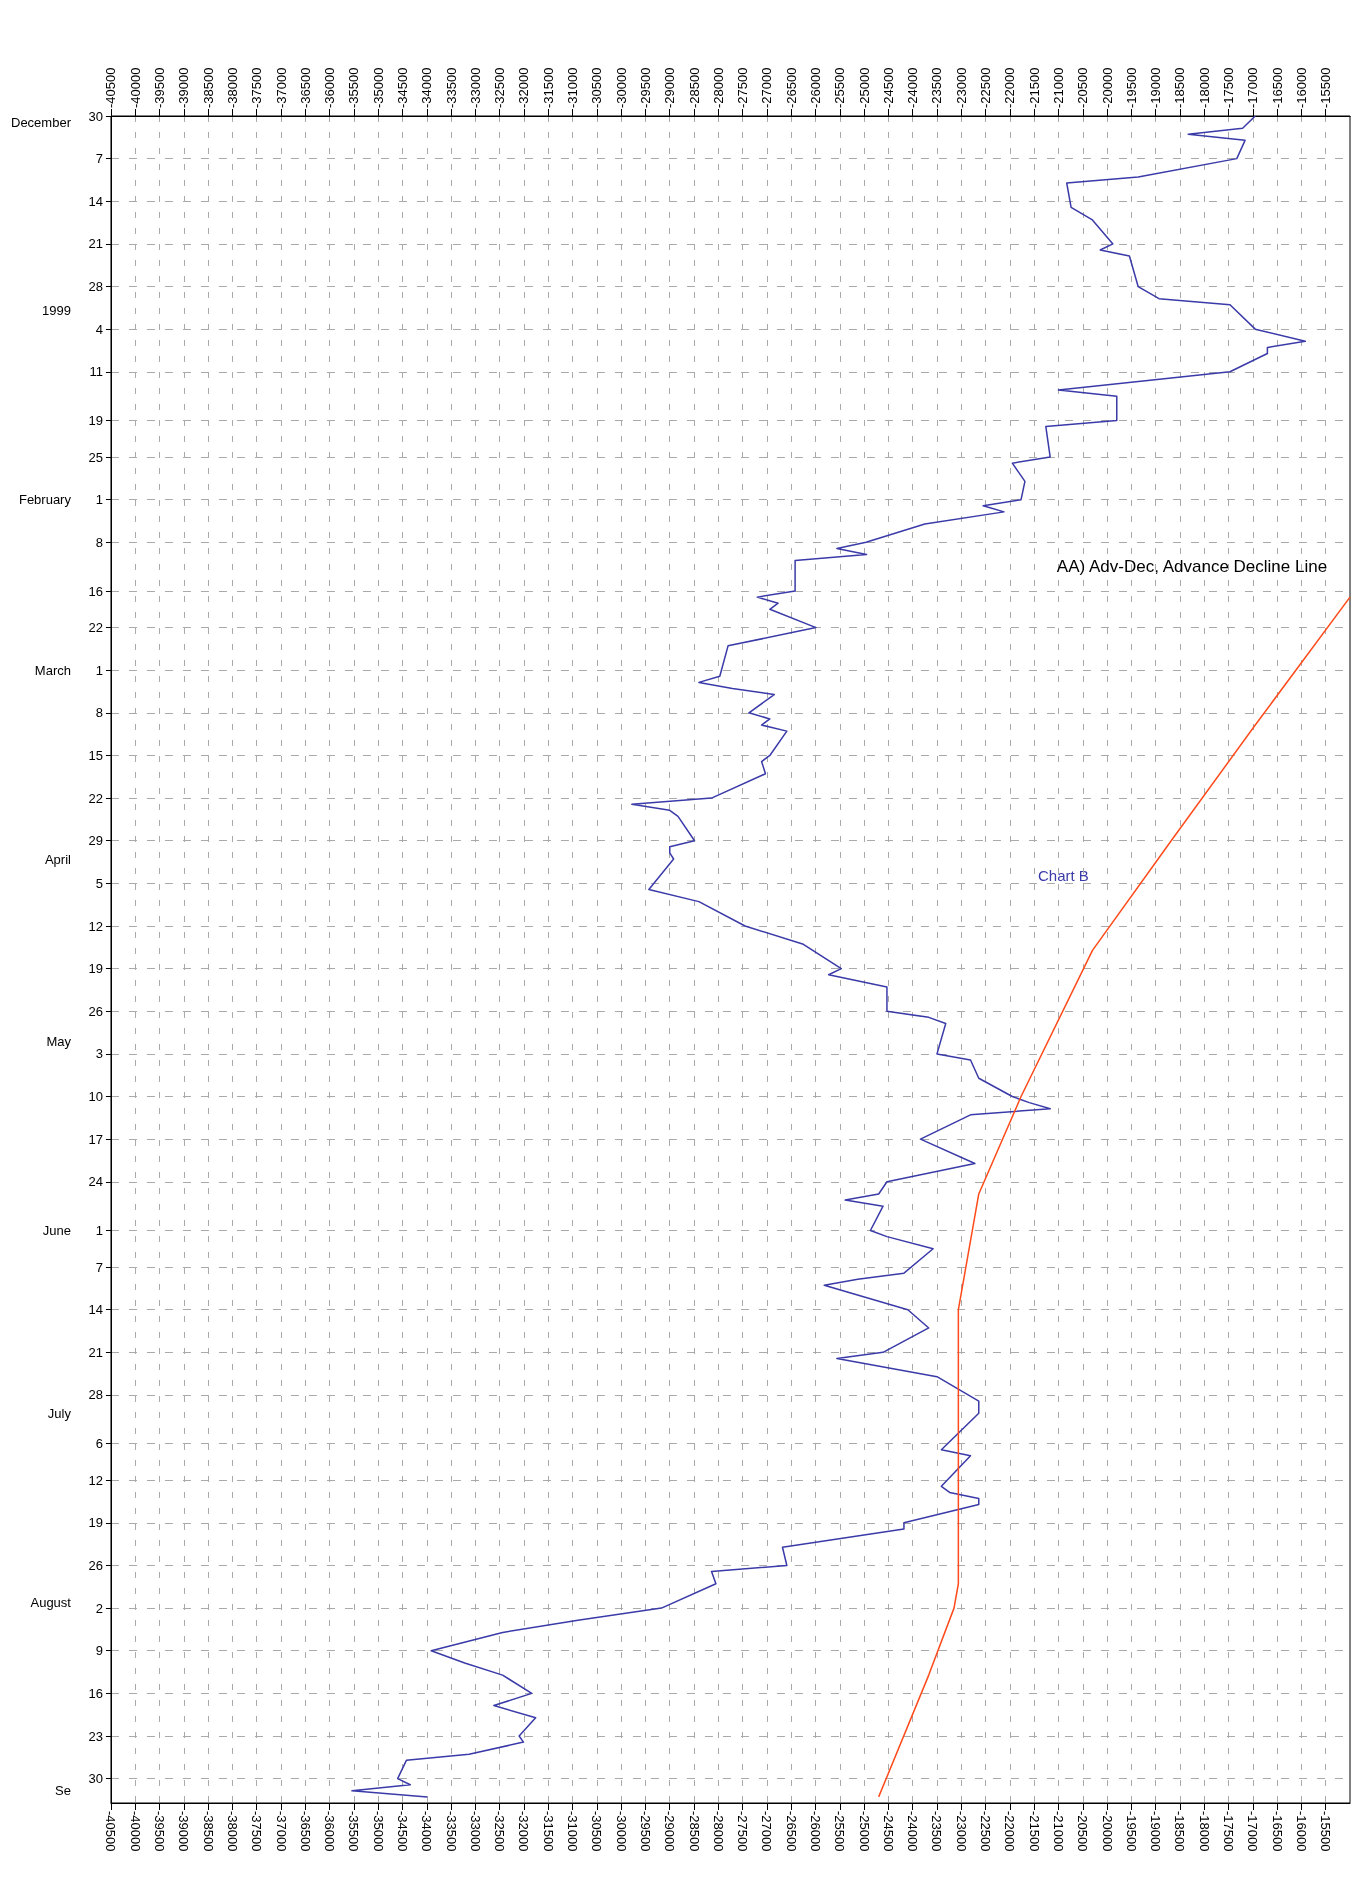 Image resolution: width=1372 pixels, height=1881 pixels. I want to click on y-tick-label: 12, so click(95, 926).